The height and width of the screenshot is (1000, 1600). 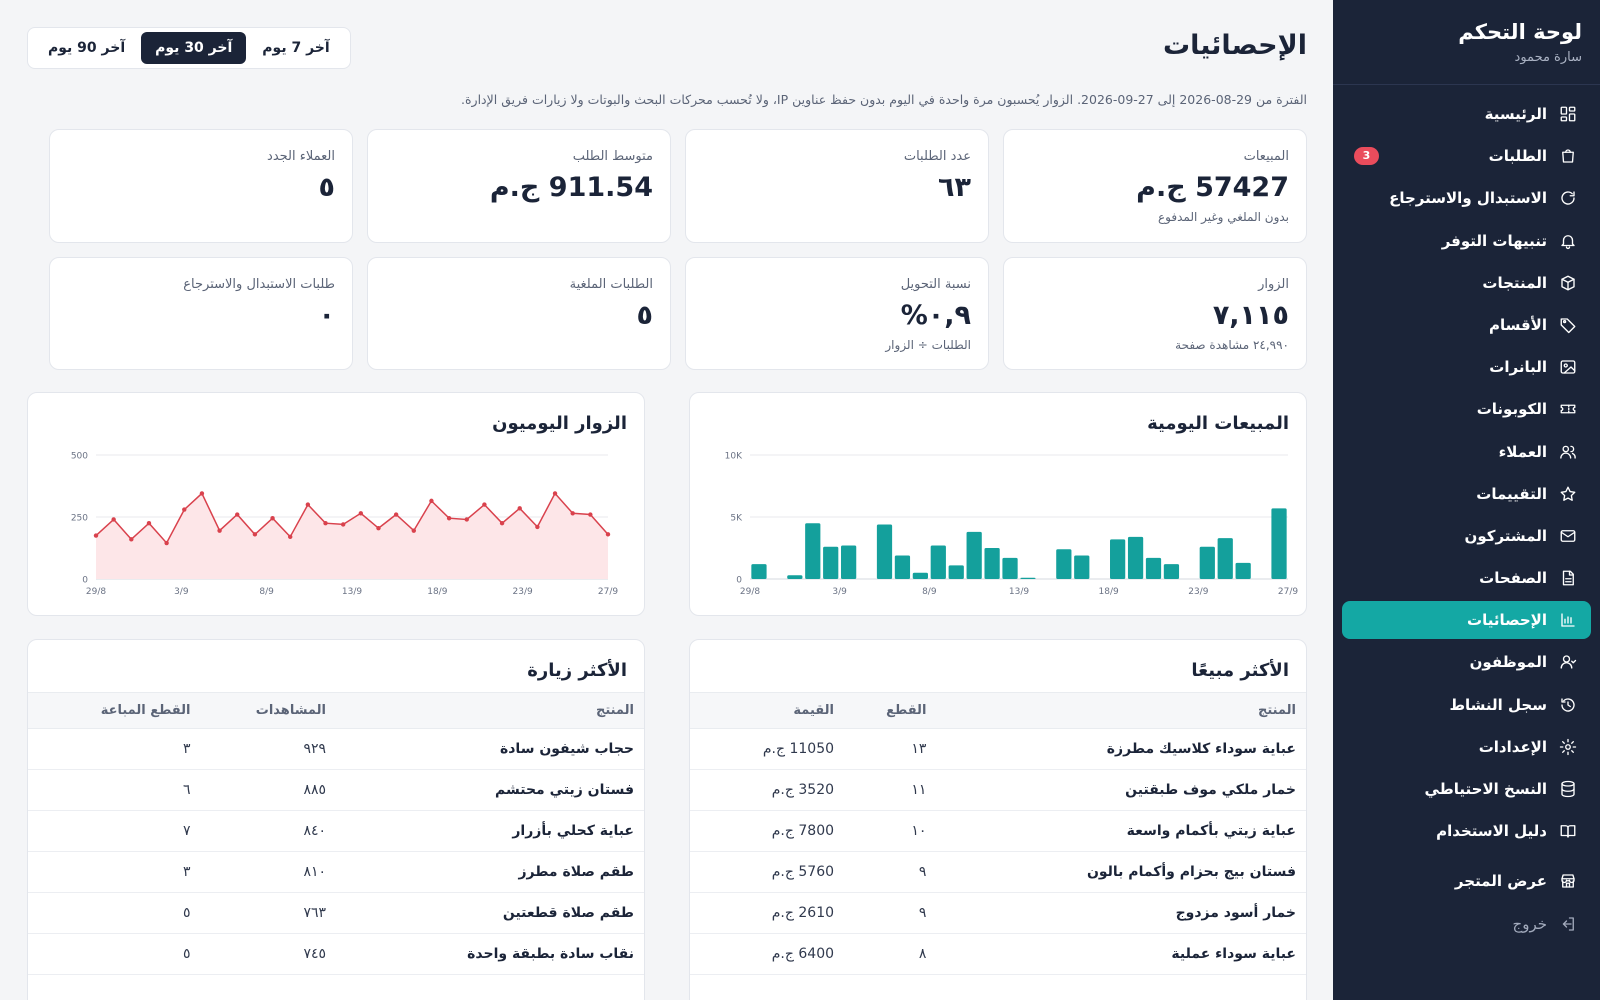 I want to click on logout-button: خروج, so click(x=1466, y=924).